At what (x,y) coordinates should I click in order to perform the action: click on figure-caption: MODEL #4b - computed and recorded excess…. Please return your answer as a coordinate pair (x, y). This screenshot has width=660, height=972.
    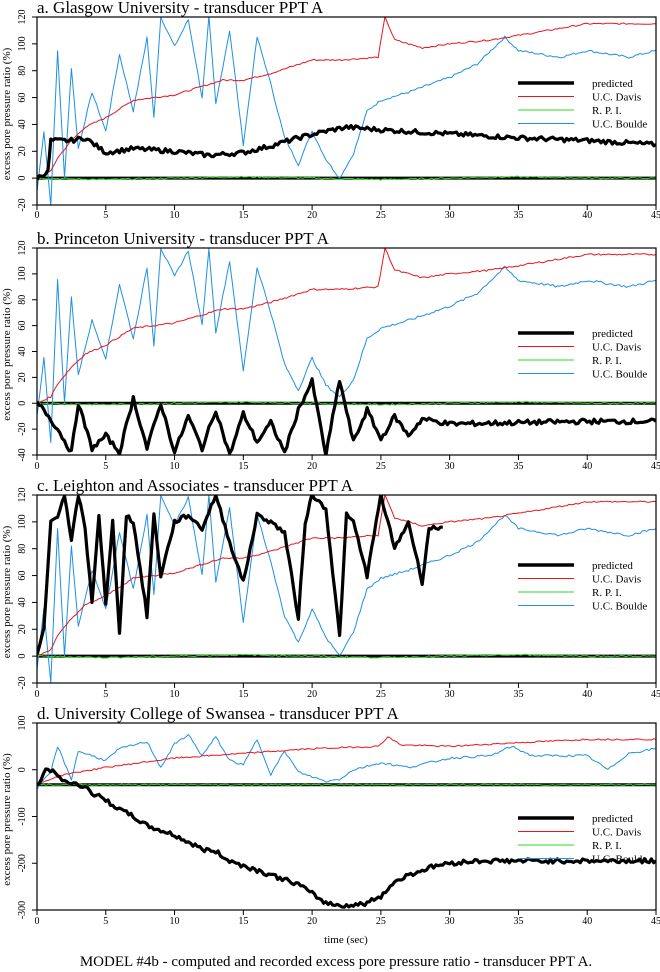
    Looking at the image, I should click on (336, 962).